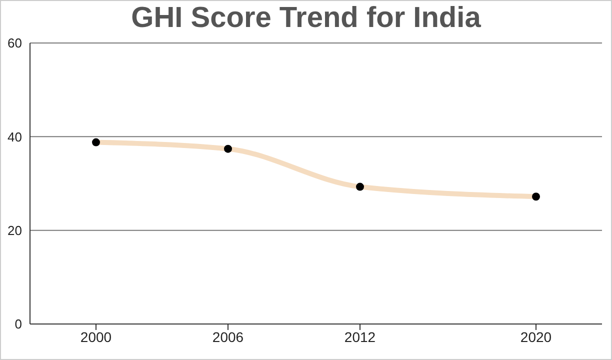 The width and height of the screenshot is (612, 360). What do you see at coordinates (228, 336) in the screenshot?
I see `x-tick-label: 2006` at bounding box center [228, 336].